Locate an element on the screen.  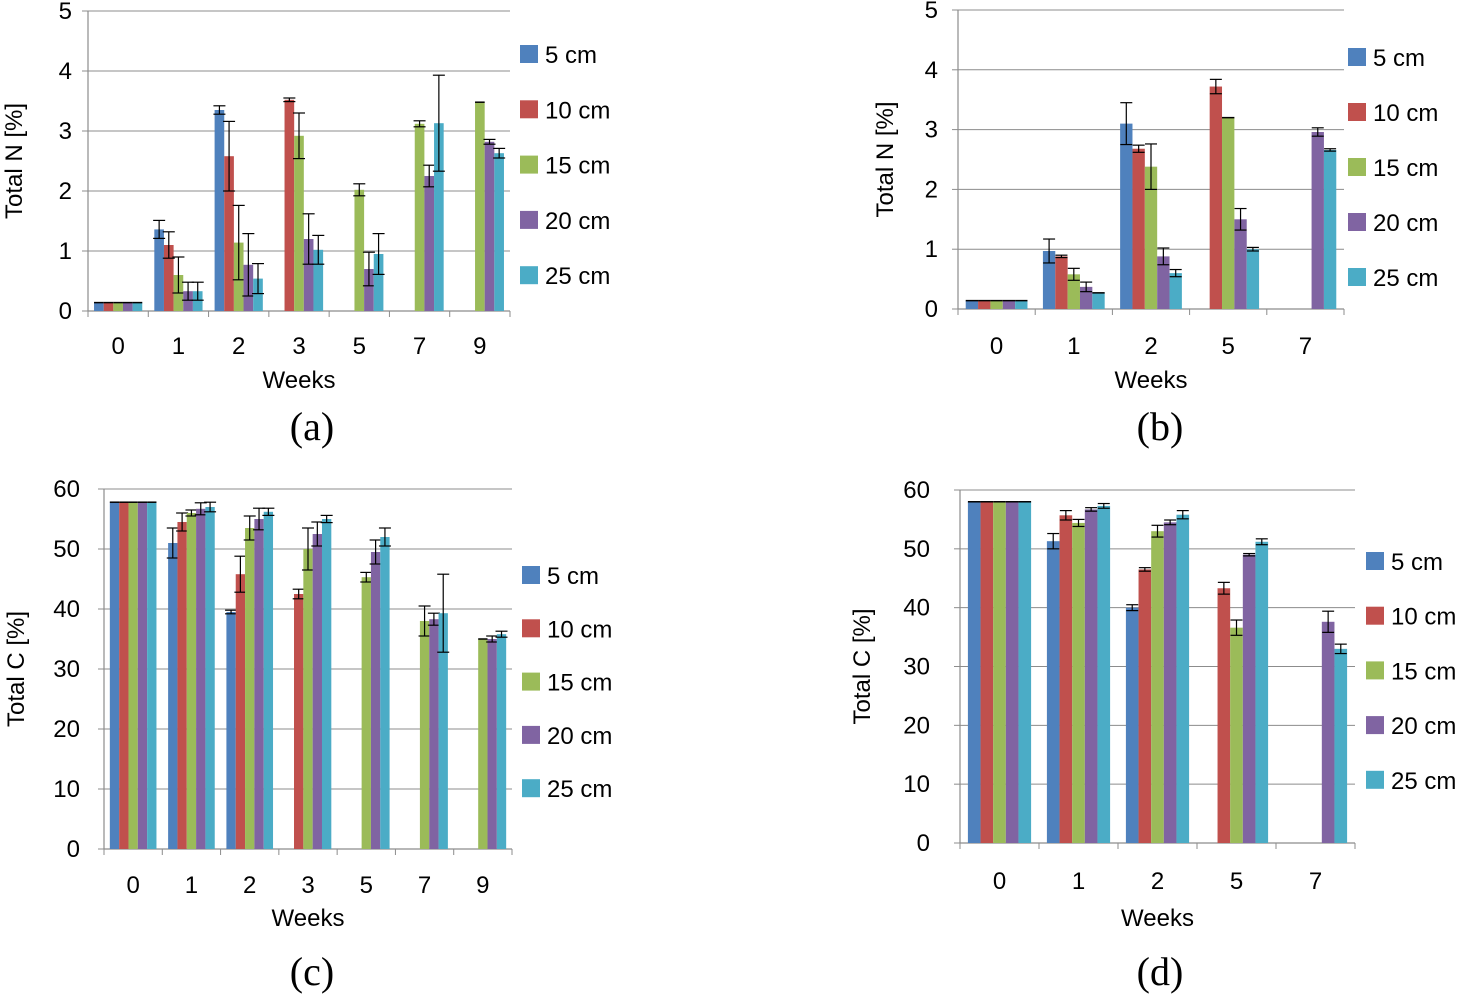
x-axis-title: Weeks is located at coordinates (299, 380).